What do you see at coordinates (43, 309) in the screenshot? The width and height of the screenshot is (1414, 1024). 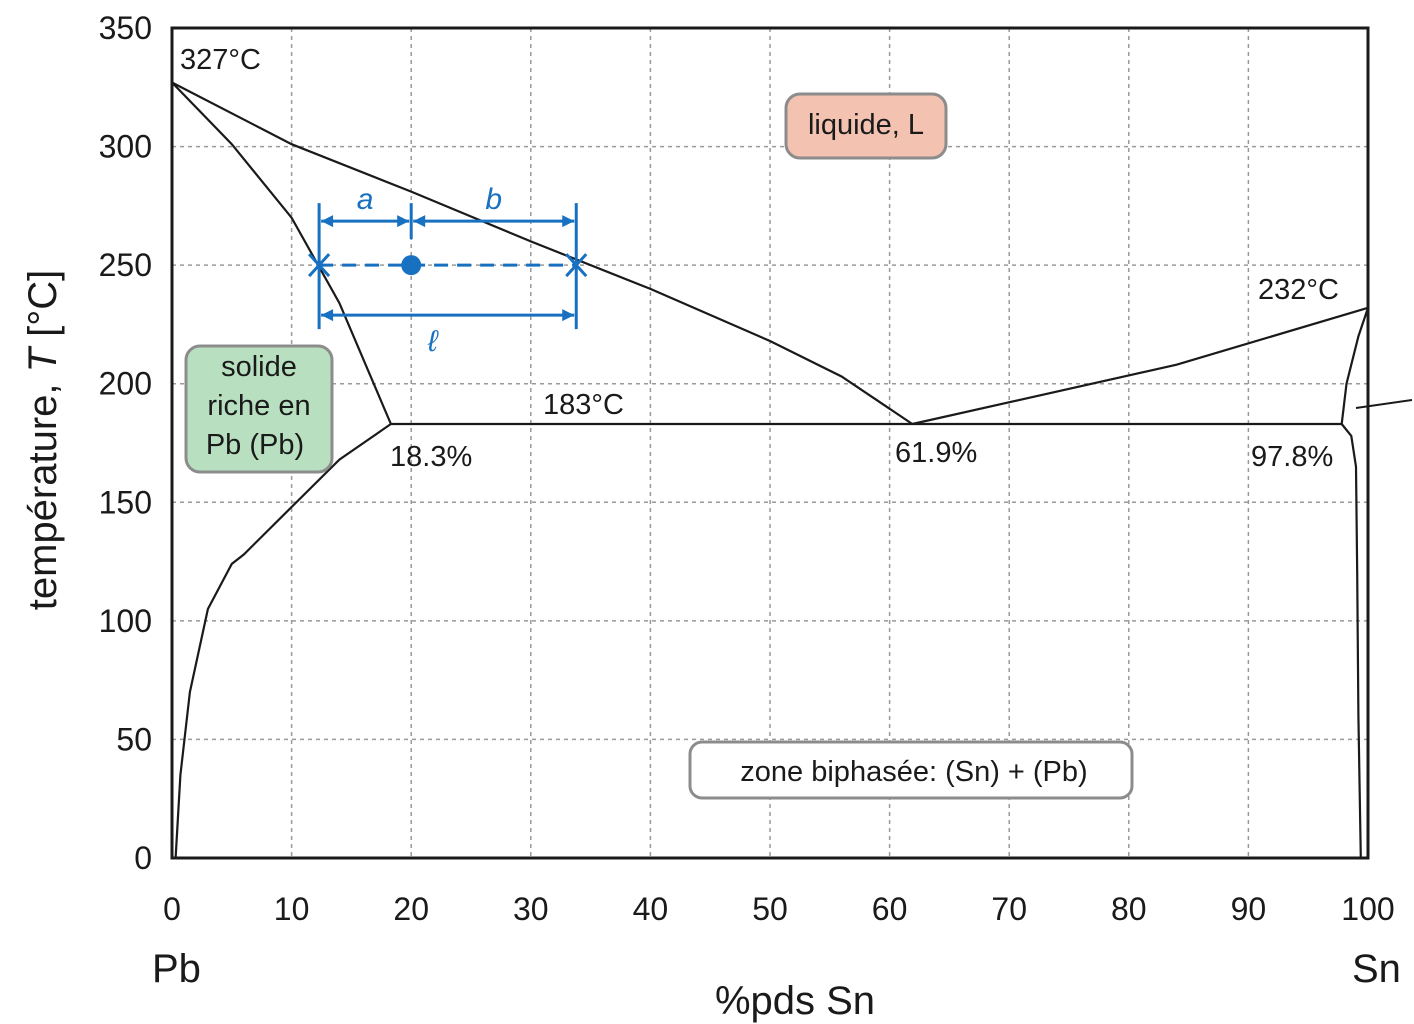 I see `y-axis-title-unit: [°C]` at bounding box center [43, 309].